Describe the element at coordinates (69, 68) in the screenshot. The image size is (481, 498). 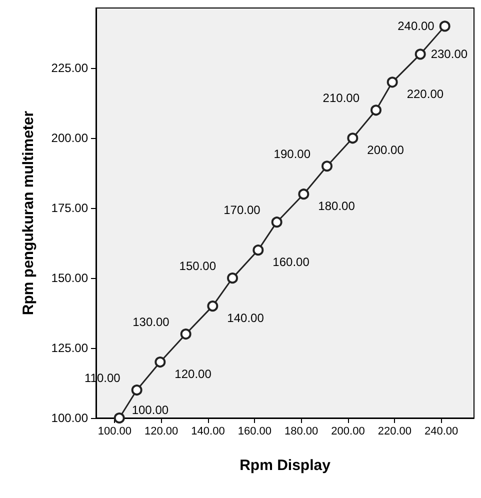
I see `y-tick-label: 225.00` at that location.